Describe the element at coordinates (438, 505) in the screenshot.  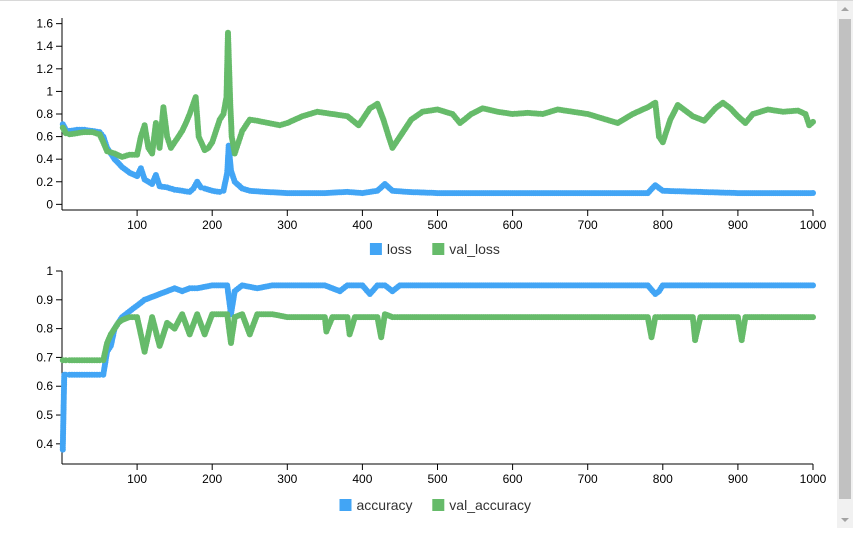
I see `legend-swatch-val_accuracy` at that location.